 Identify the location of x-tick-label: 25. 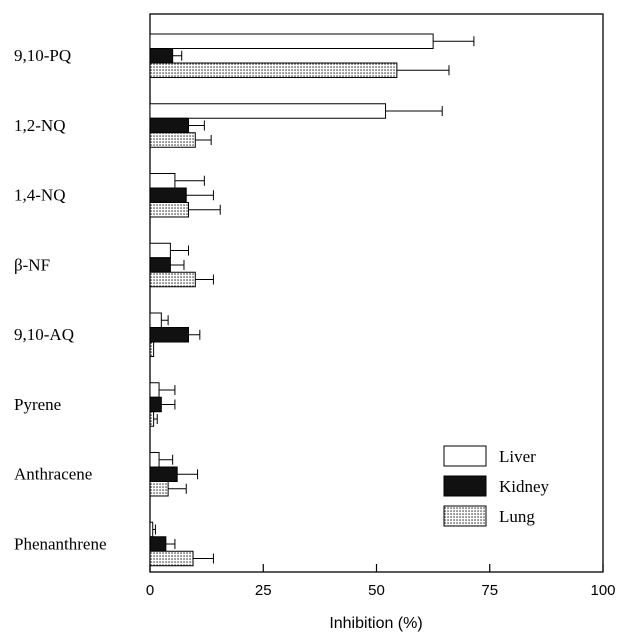
(263, 590).